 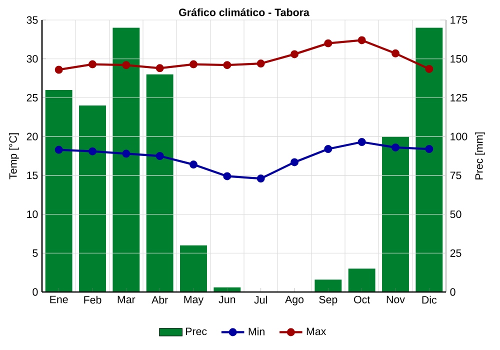 What do you see at coordinates (13, 156) in the screenshot?
I see `y-axis-title: Temp [°C]` at bounding box center [13, 156].